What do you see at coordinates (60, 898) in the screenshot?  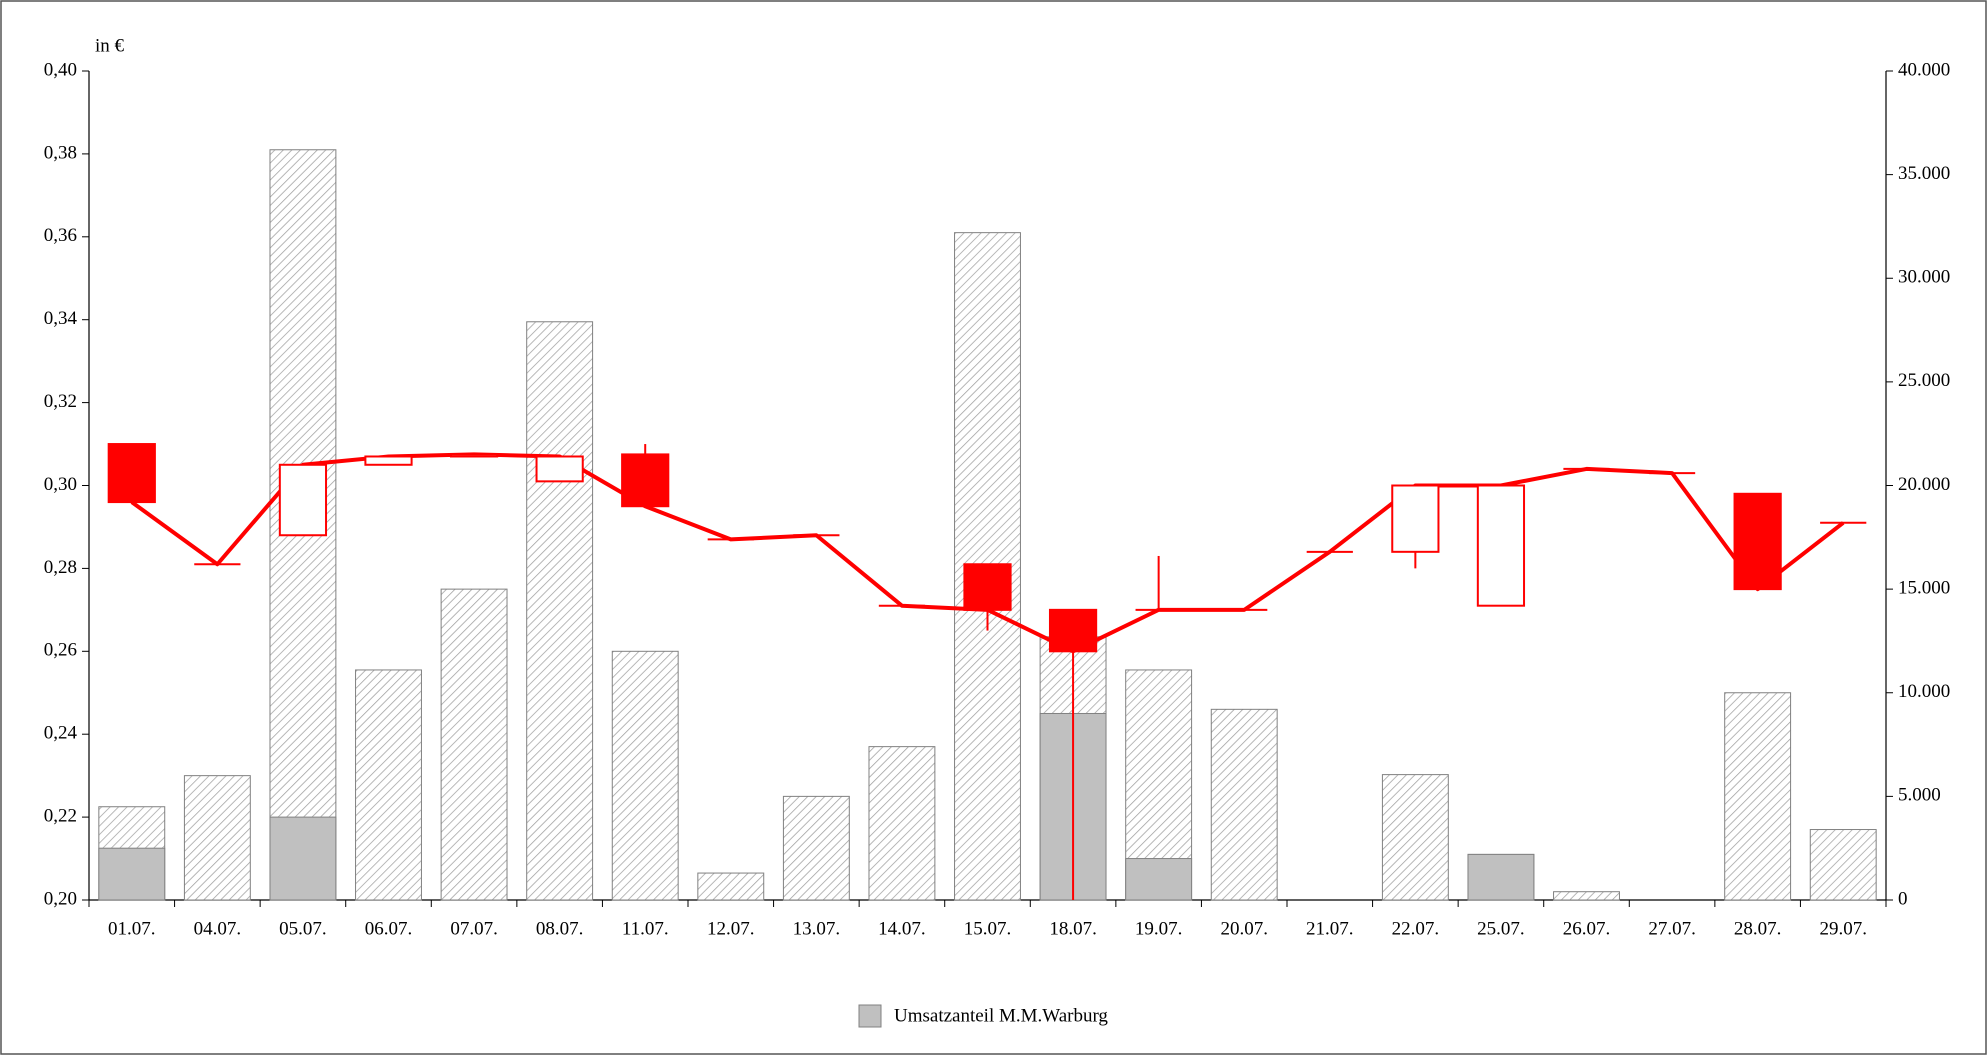 I see `y-tick-label: 0,20` at bounding box center [60, 898].